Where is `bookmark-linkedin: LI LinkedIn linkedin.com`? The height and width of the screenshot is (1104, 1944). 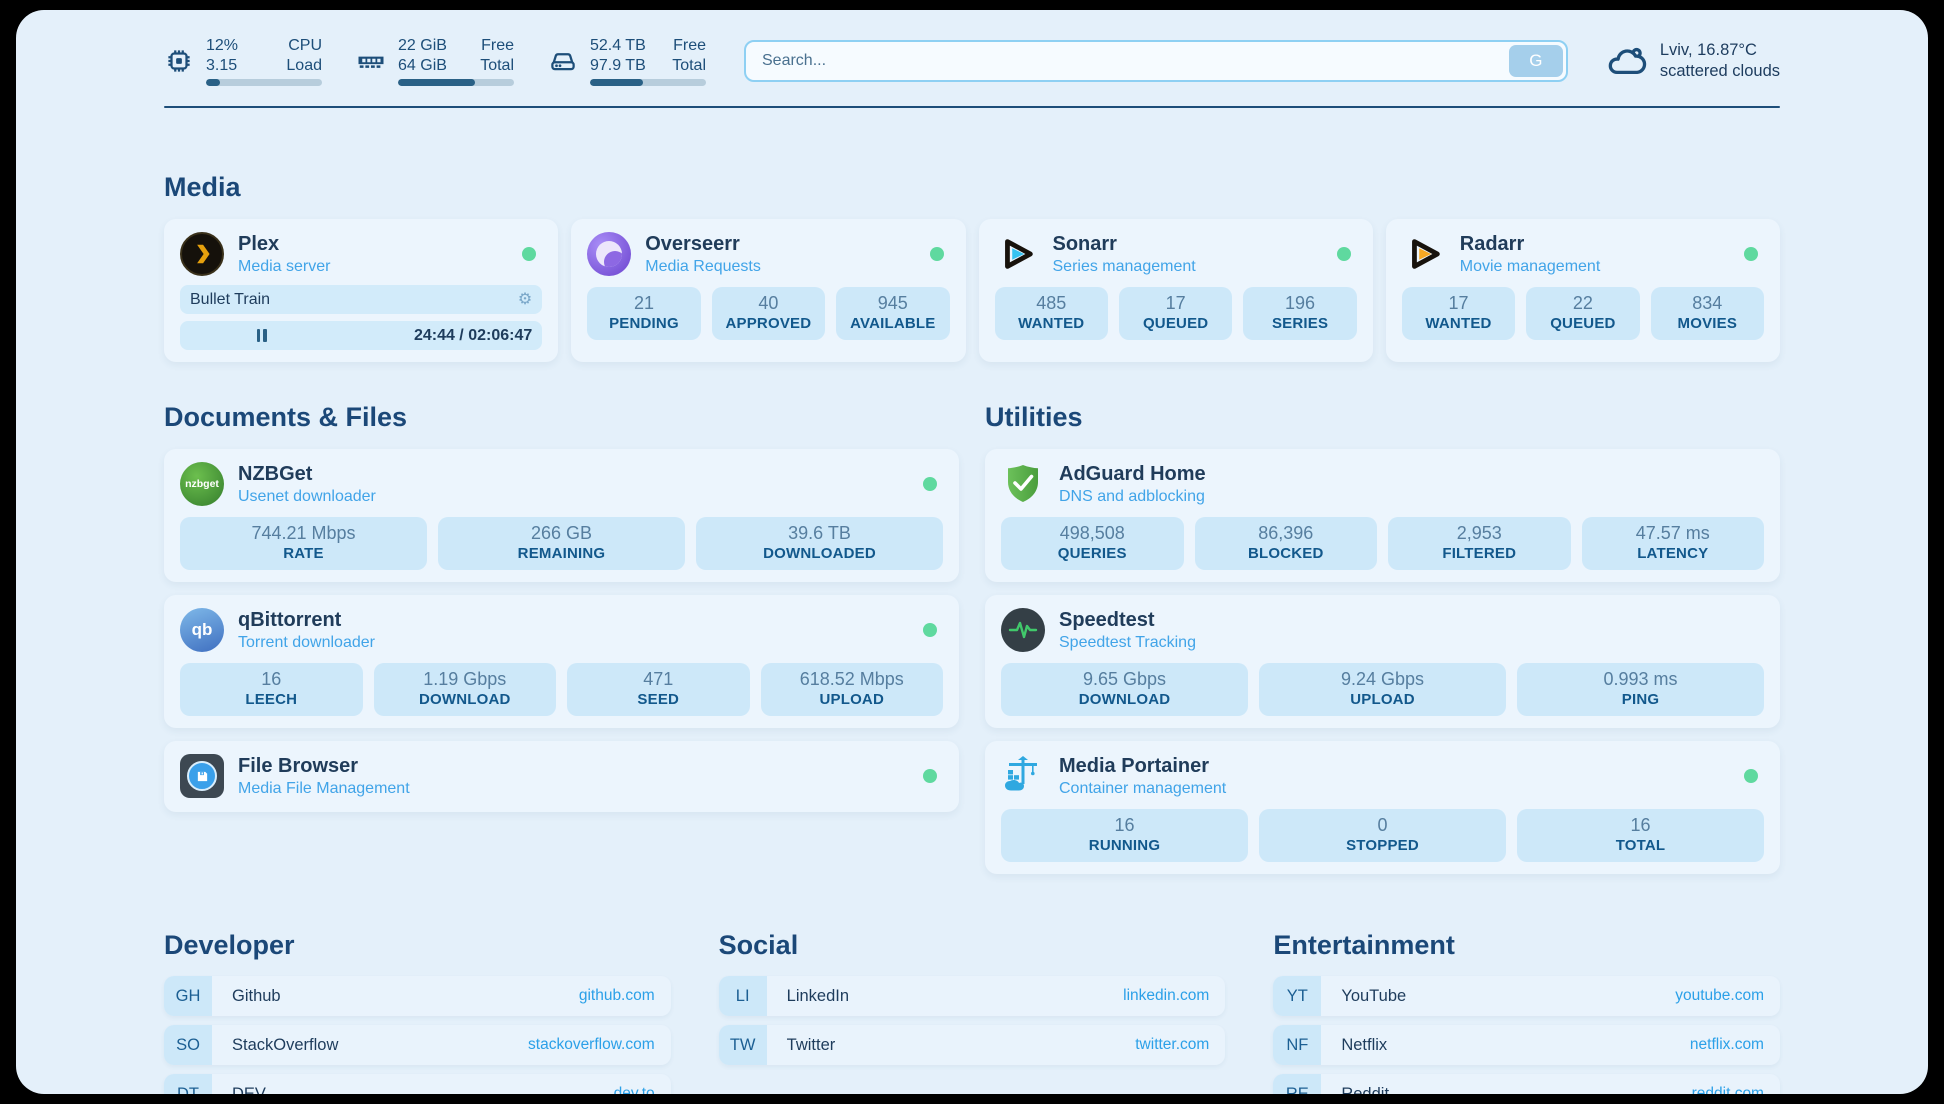 bookmark-linkedin: LI LinkedIn linkedin.com is located at coordinates (972, 996).